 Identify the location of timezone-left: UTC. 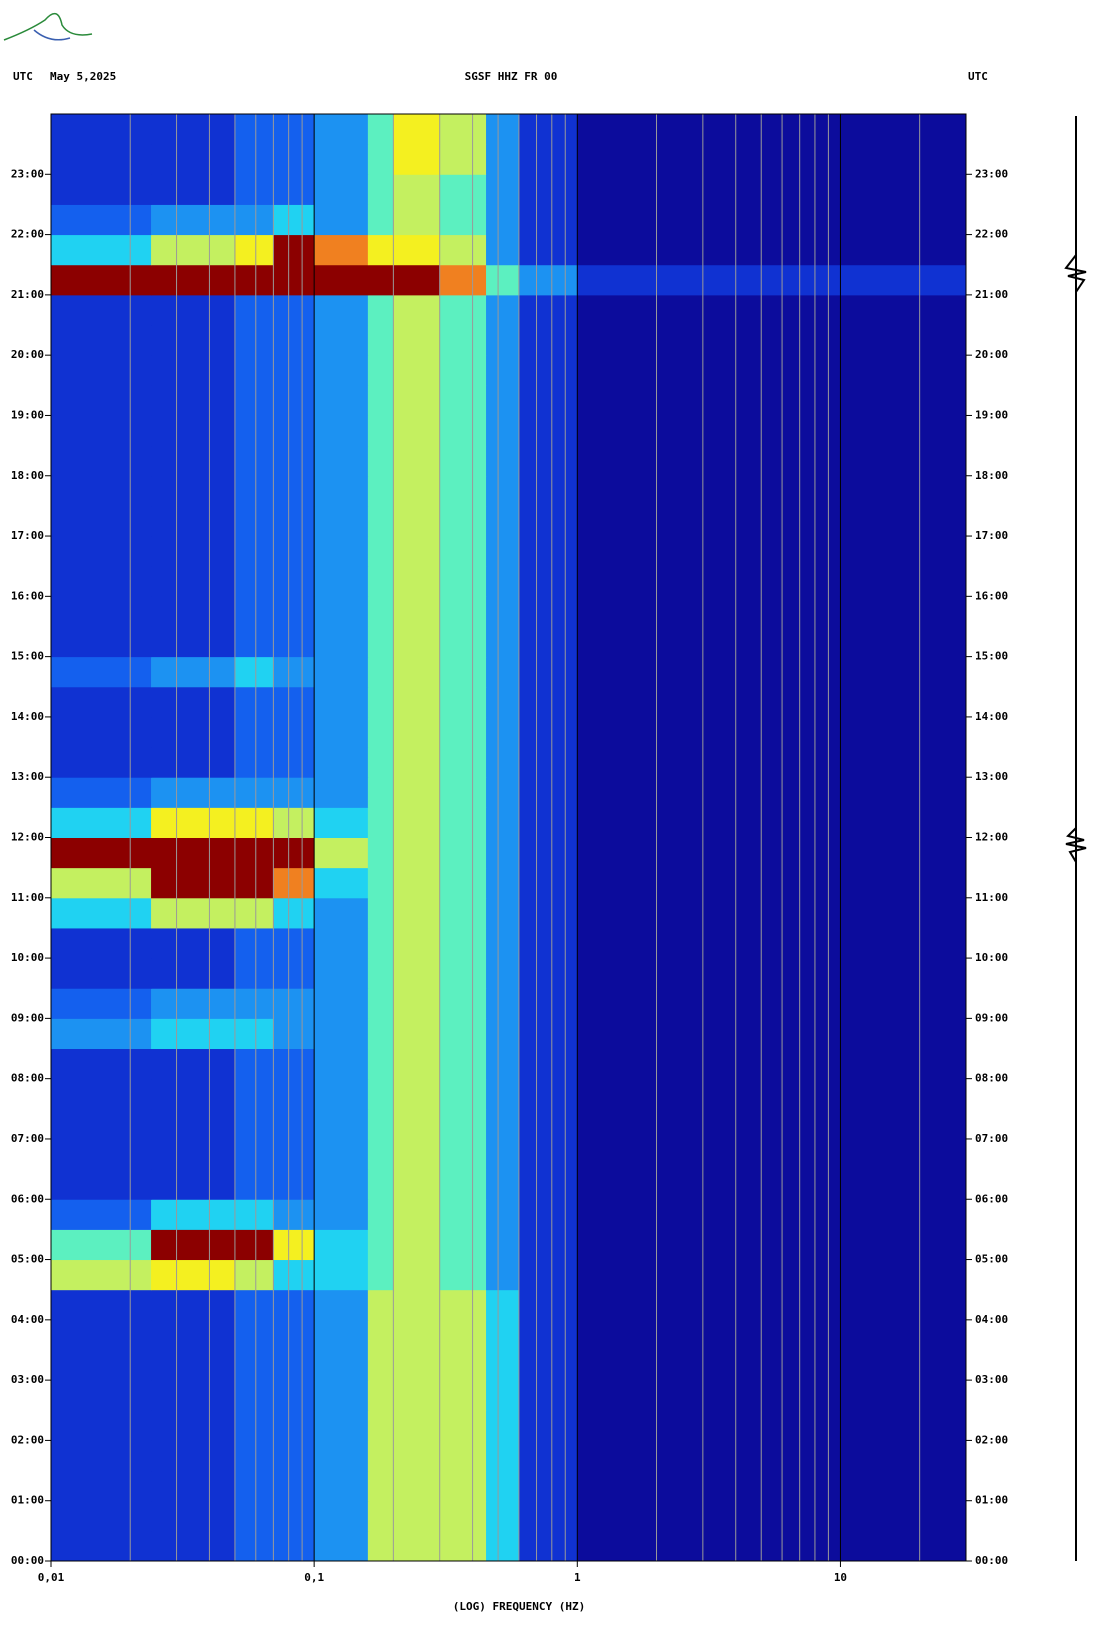
(23, 76).